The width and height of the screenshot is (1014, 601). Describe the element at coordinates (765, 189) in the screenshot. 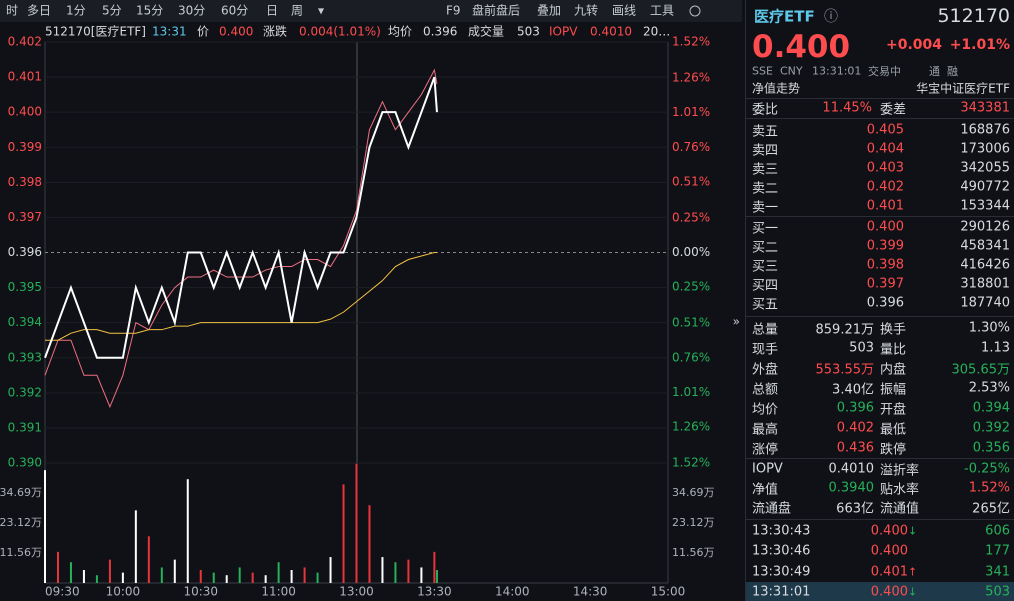

I see `panel-text: 卖二` at that location.